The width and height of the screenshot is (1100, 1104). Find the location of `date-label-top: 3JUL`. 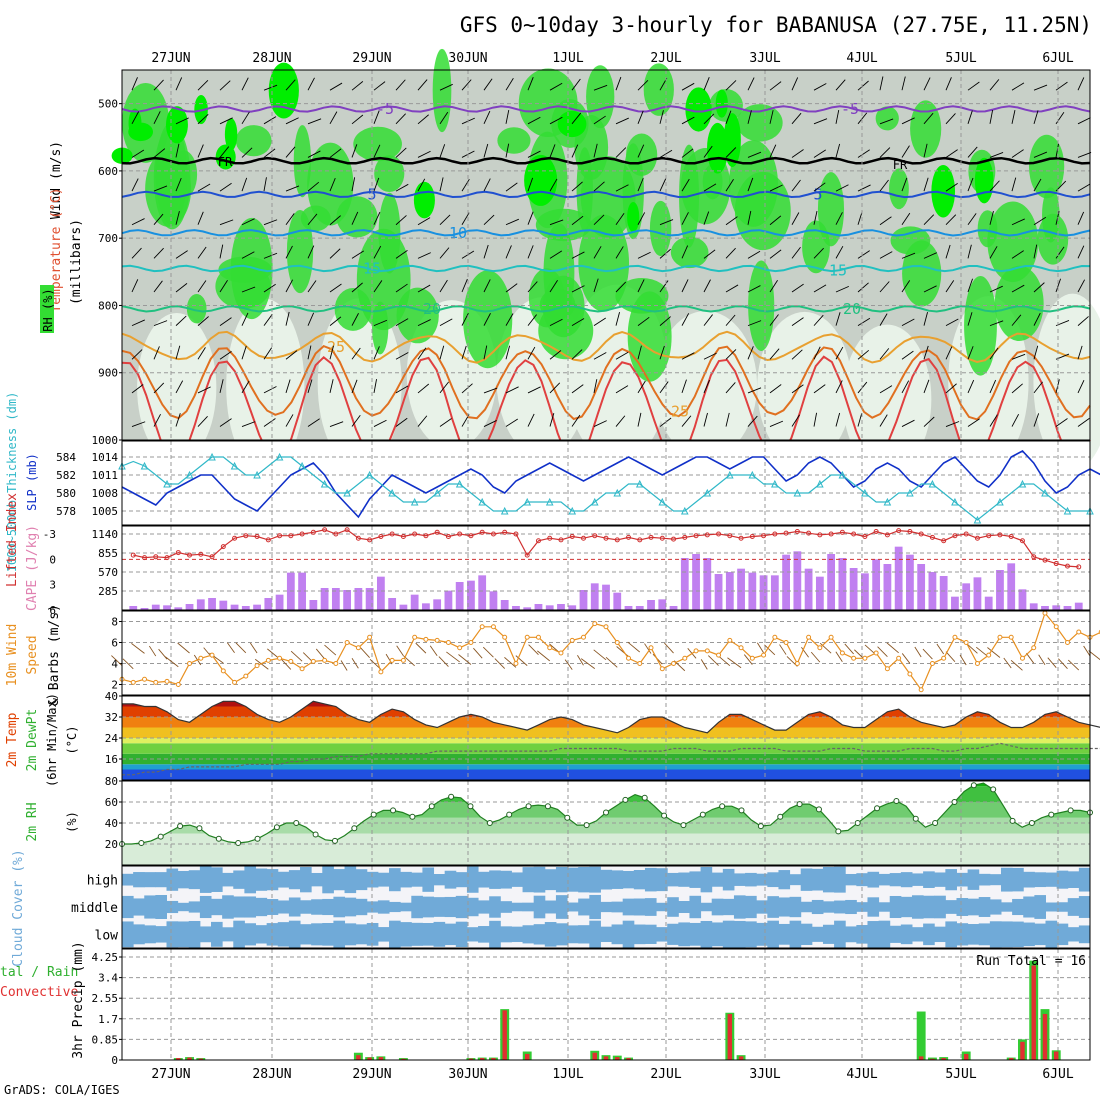

date-label-top: 3JUL is located at coordinates (764, 58).